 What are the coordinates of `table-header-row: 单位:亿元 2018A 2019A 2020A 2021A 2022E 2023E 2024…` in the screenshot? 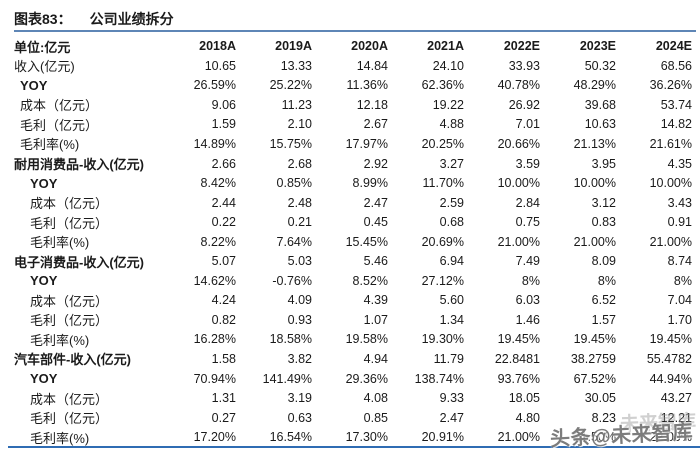 It's located at (350, 46).